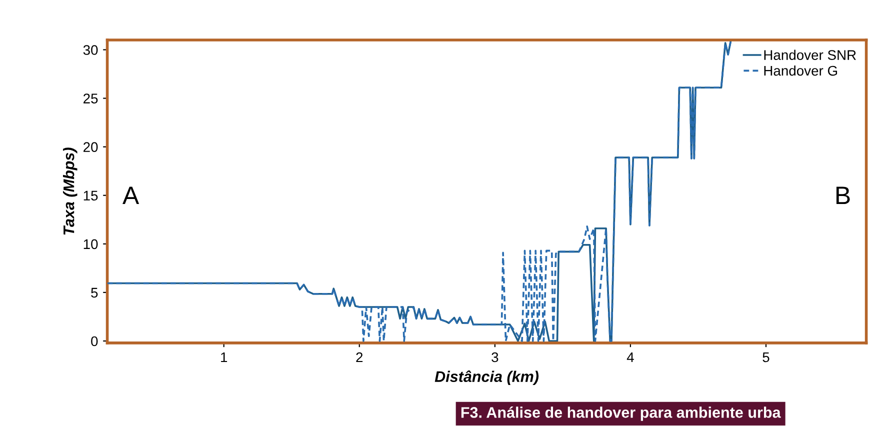 Image resolution: width=894 pixels, height=426 pixels. What do you see at coordinates (801, 70) in the screenshot?
I see `legend-label: Handover G` at bounding box center [801, 70].